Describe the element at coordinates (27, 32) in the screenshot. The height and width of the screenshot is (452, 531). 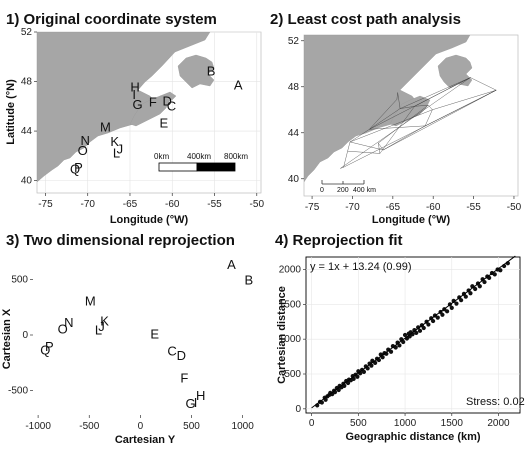
I see `p1-ytick-label: 52` at that location.